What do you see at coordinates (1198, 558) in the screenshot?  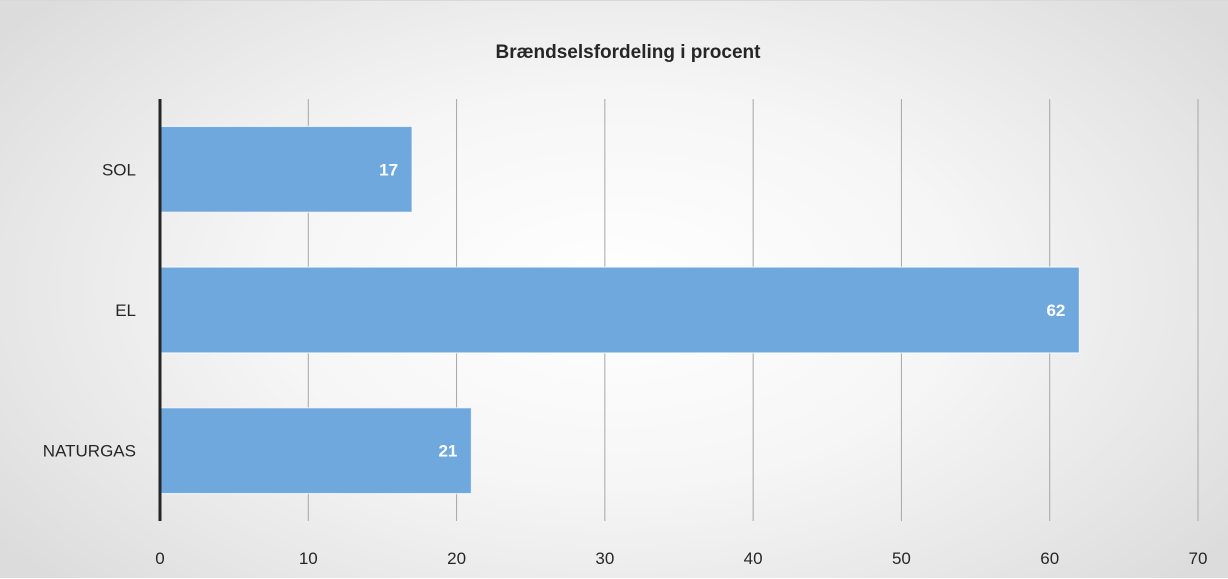 I see `x-tick-label: 70` at bounding box center [1198, 558].